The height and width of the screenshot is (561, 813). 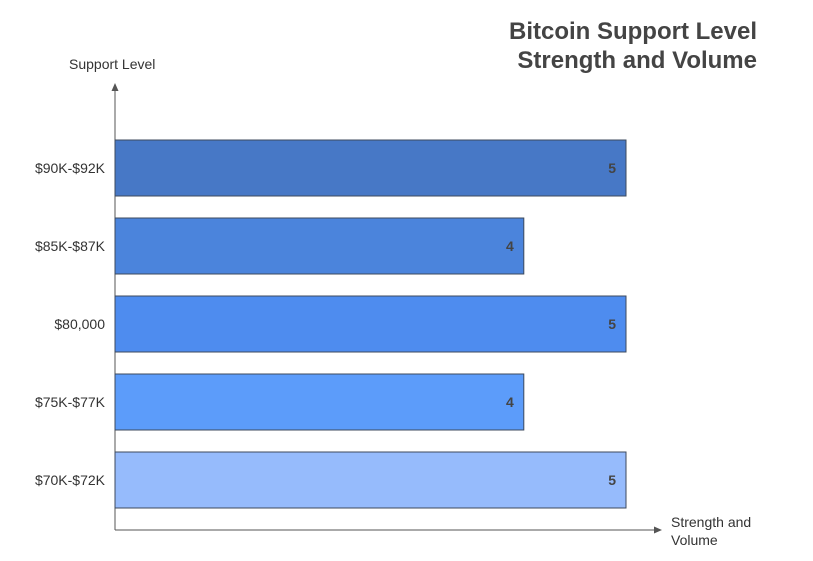 What do you see at coordinates (711, 522) in the screenshot?
I see `x-axis-label-line-1: Strength and` at bounding box center [711, 522].